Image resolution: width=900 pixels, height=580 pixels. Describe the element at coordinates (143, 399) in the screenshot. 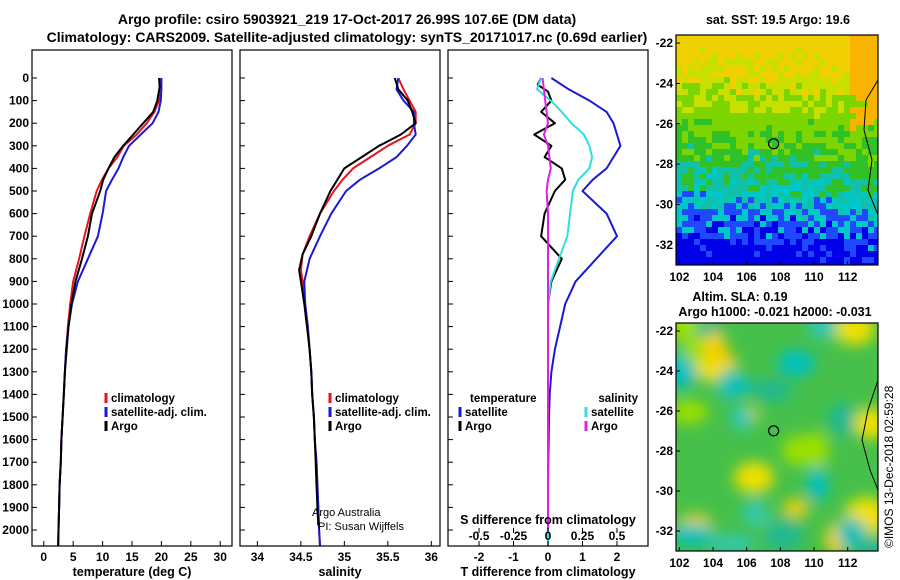

I see `temp-legend-label: climatology` at that location.